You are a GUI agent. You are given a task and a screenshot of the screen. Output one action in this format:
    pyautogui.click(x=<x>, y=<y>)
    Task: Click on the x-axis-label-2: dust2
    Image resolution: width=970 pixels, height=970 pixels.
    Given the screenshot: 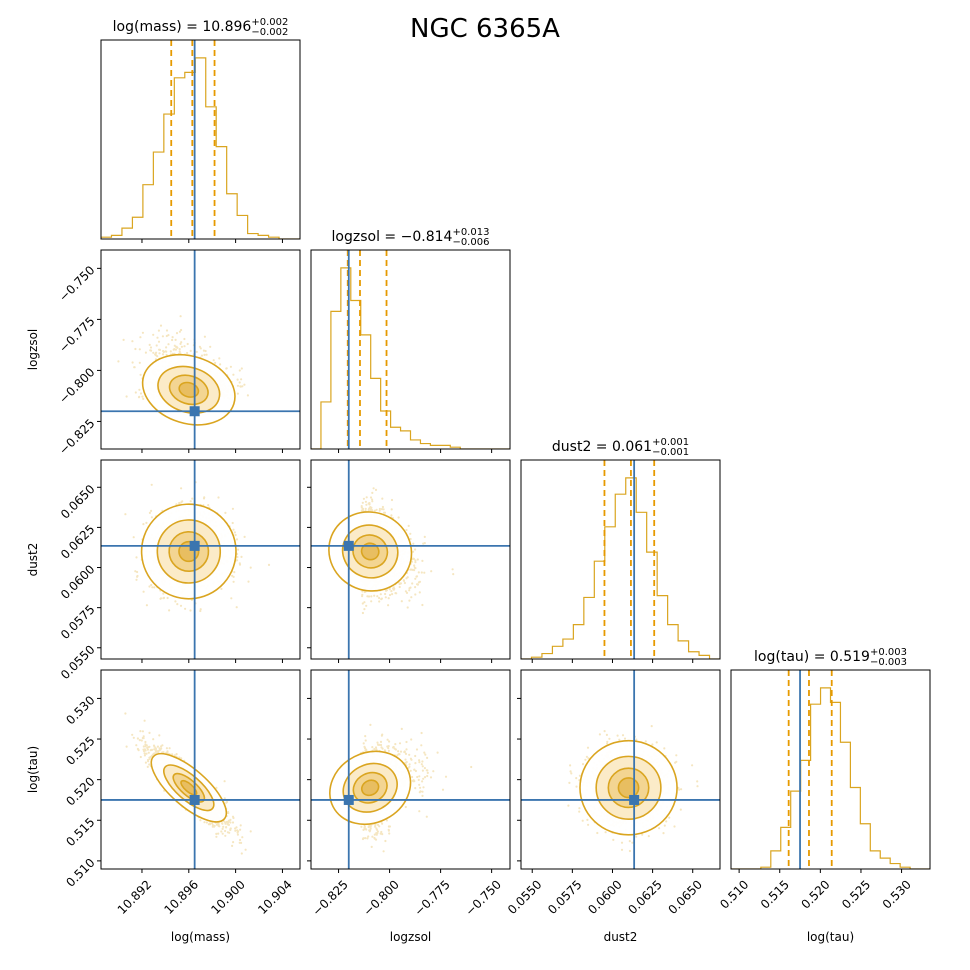 What is the action you would take?
    pyautogui.click(x=621, y=937)
    